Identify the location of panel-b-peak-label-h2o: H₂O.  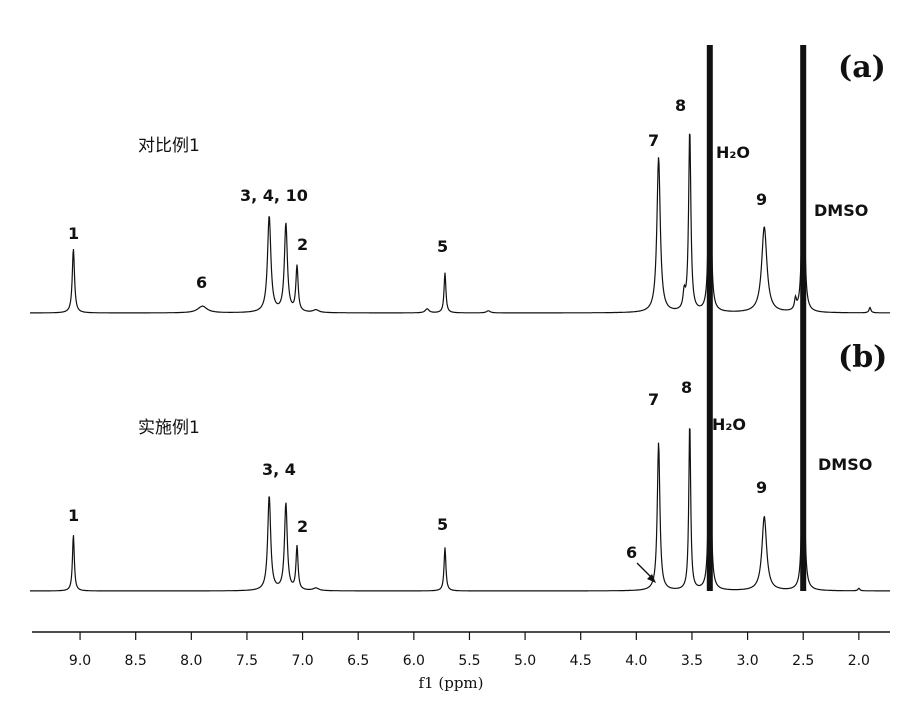
(729, 424).